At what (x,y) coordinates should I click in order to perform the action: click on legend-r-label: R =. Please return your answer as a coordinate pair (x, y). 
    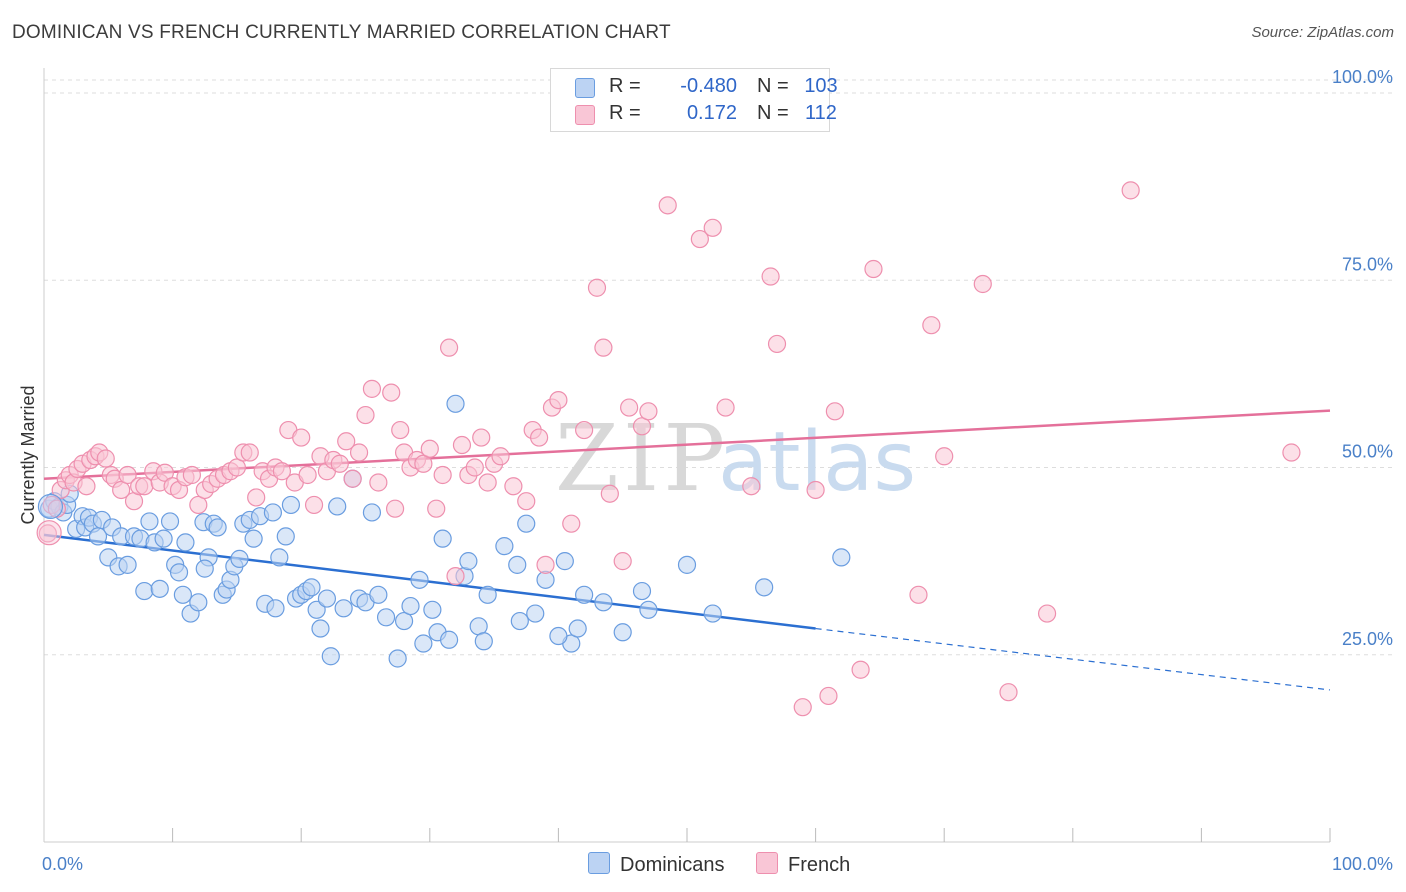
    Looking at the image, I should click on (625, 113).